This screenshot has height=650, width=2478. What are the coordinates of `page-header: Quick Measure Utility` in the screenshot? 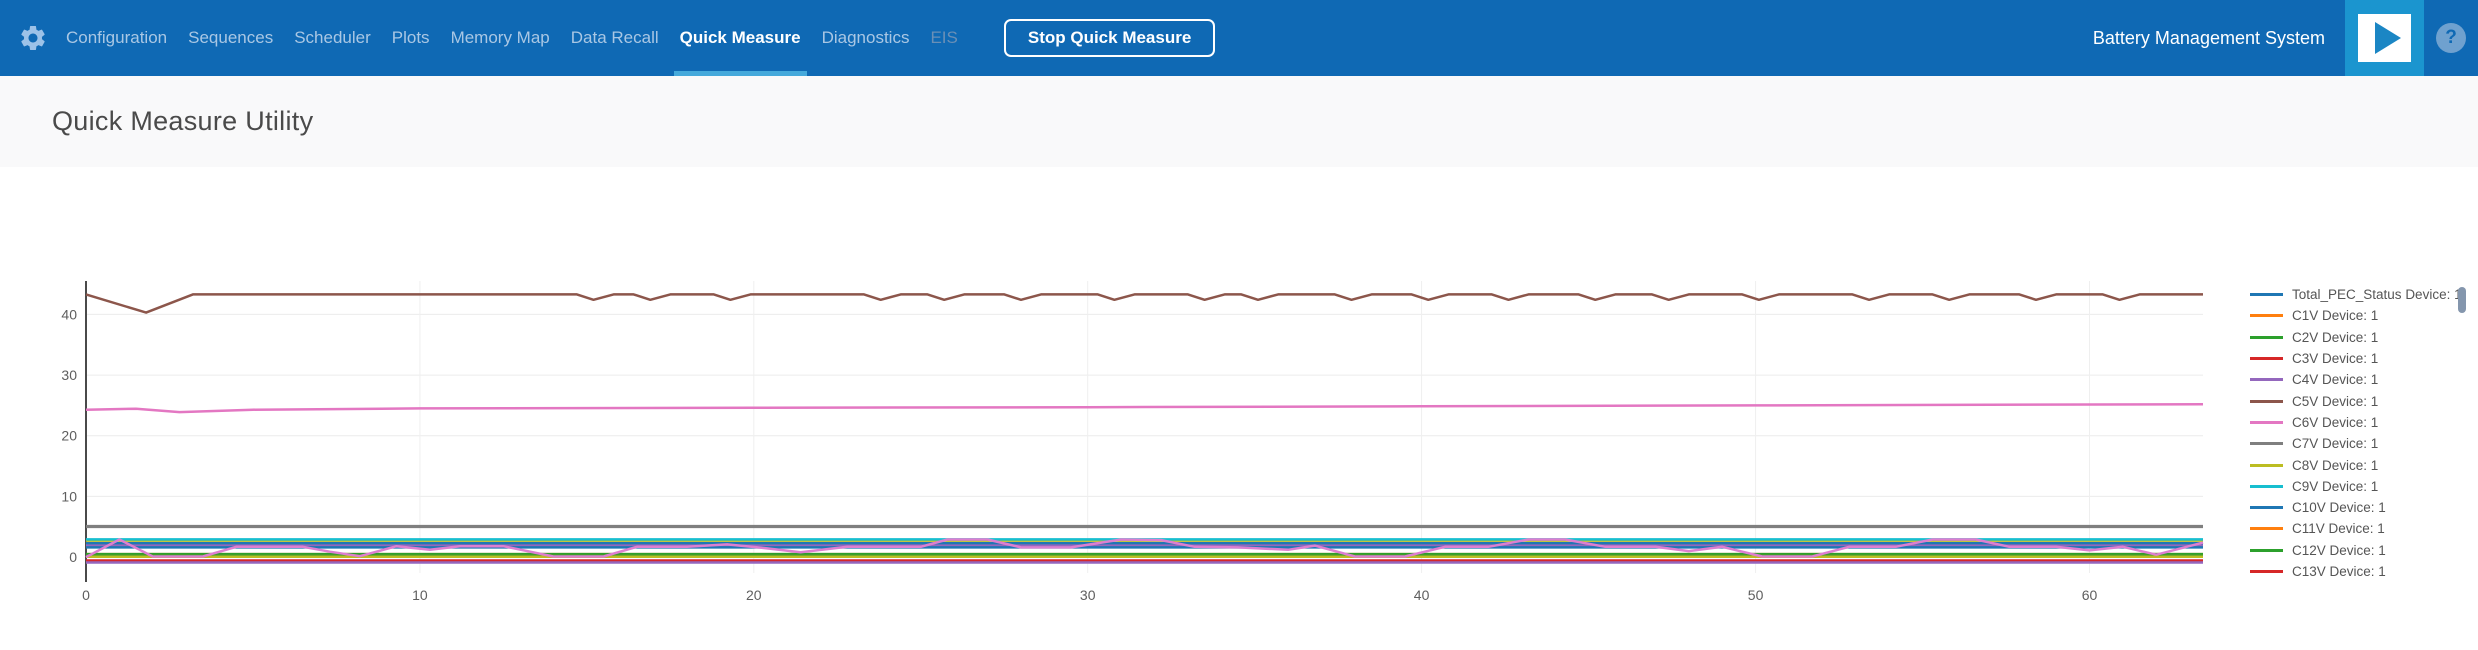 It's located at (1239, 121).